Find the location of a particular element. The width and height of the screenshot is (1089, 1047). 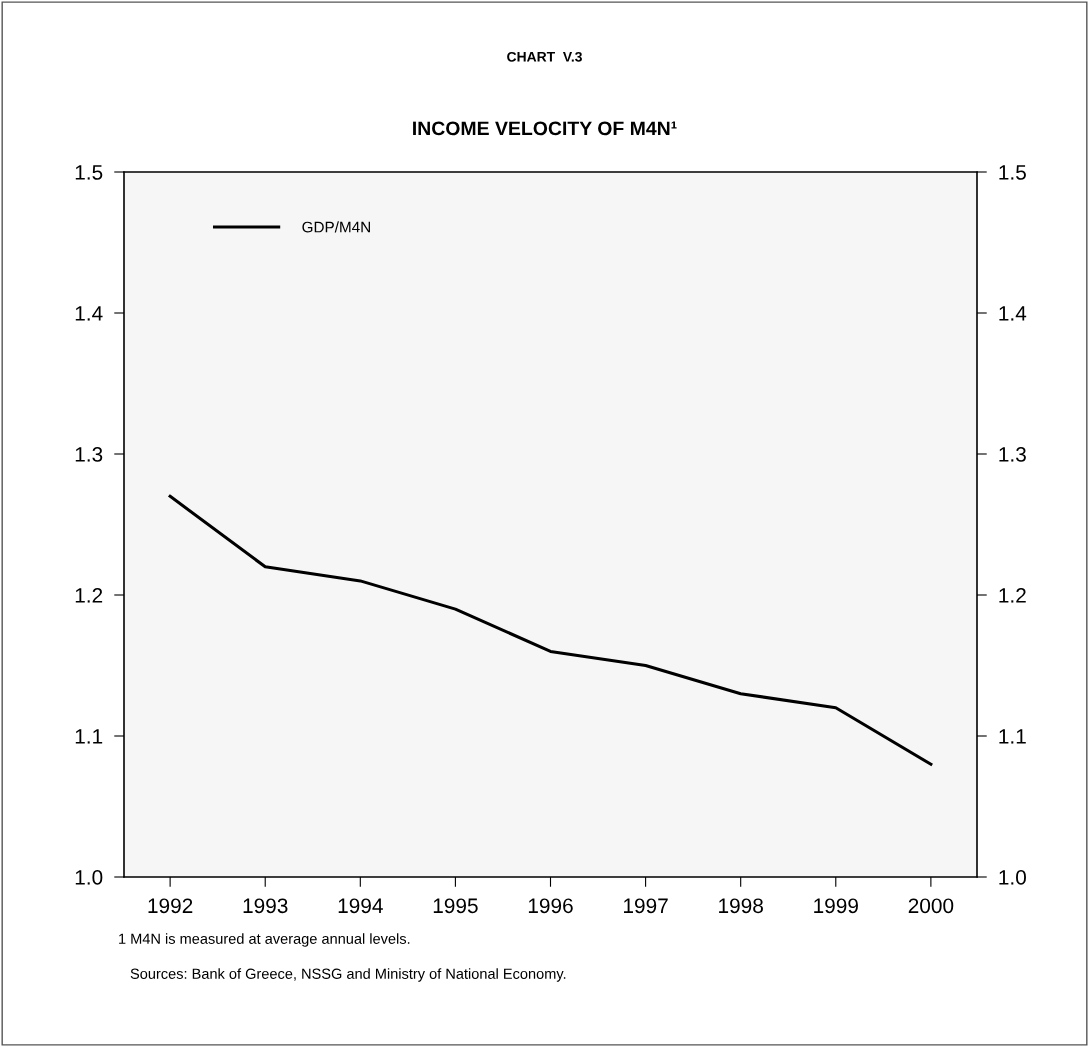

y2-tick-label: 1.4 is located at coordinates (1013, 313).